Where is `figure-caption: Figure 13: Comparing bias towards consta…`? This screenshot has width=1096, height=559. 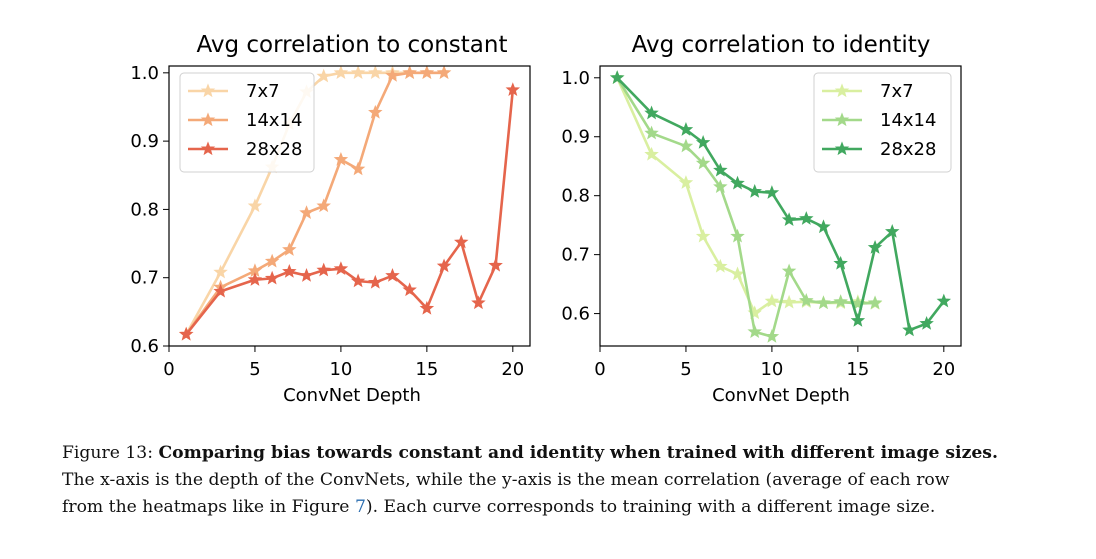
figure-caption: Figure 13: Comparing bias towards consta… is located at coordinates (554, 480).